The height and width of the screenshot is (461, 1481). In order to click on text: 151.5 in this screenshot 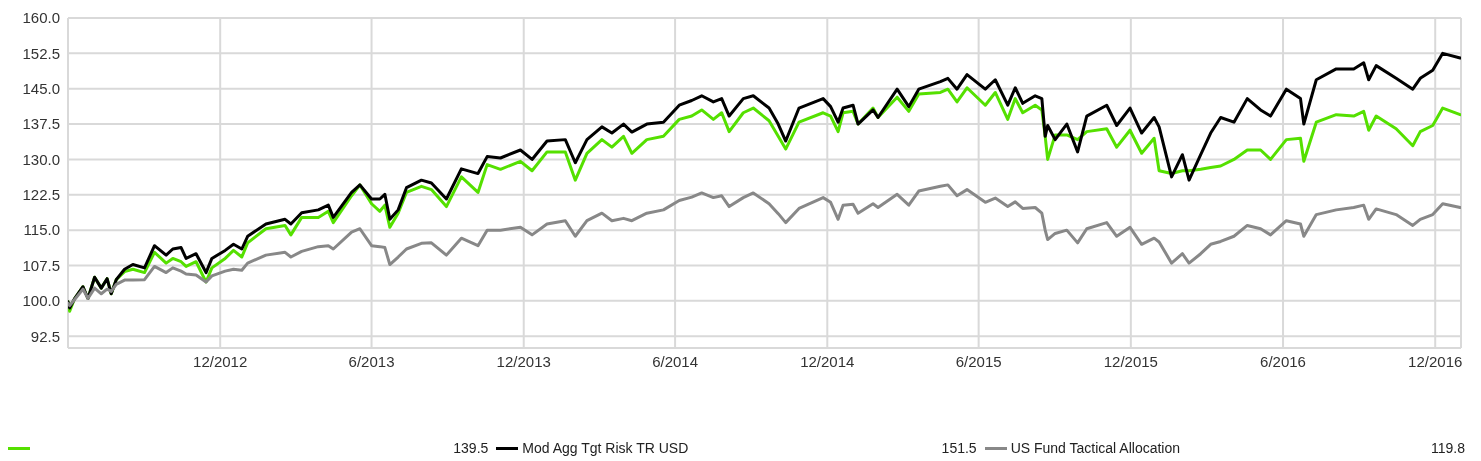, I will do `click(959, 448)`.